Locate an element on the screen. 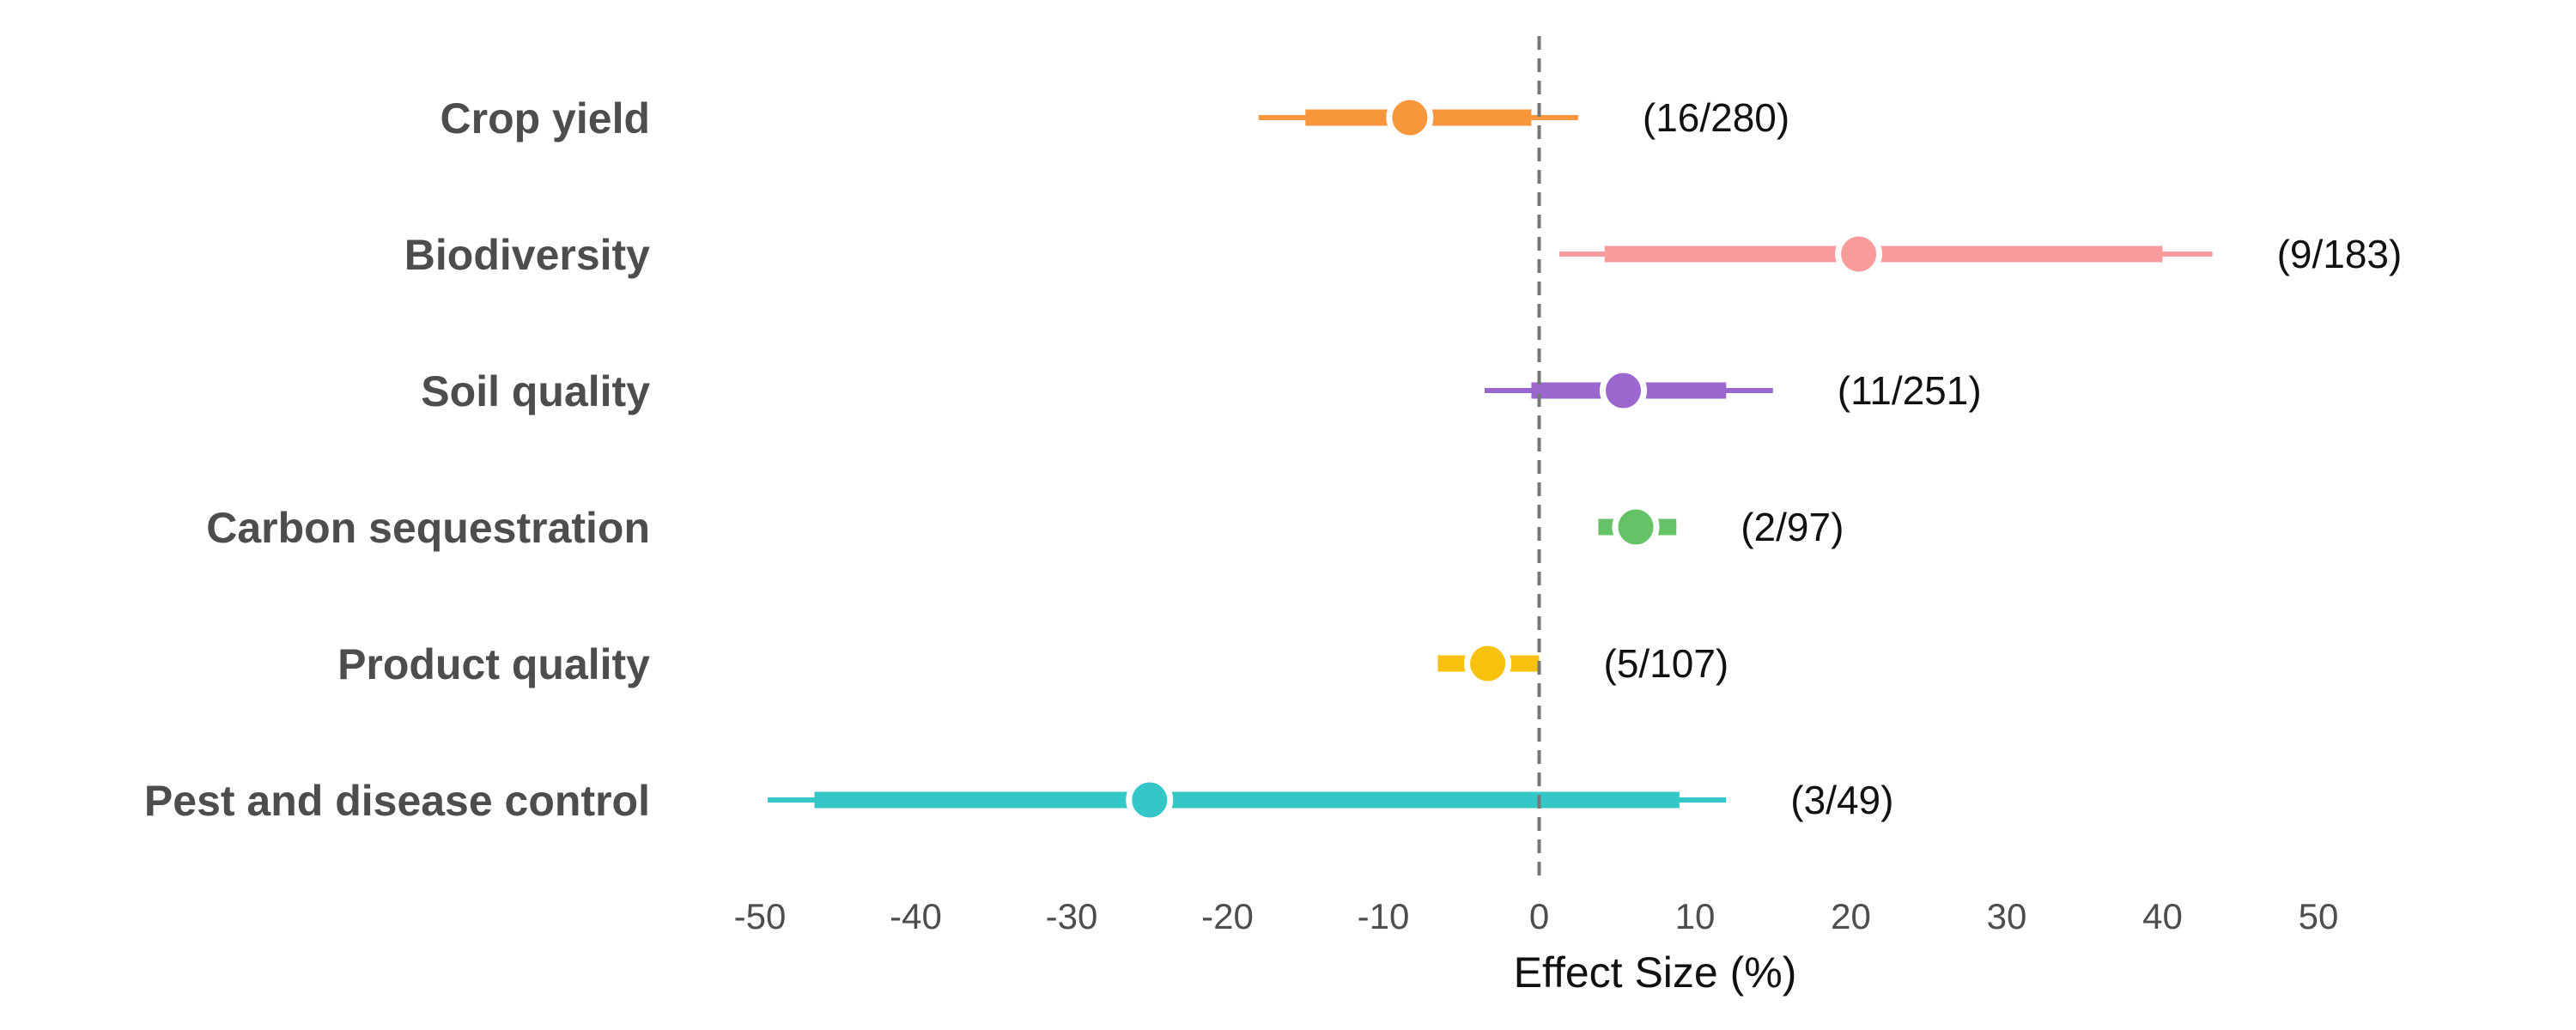  study-count-label: (9/183) is located at coordinates (2340, 254).